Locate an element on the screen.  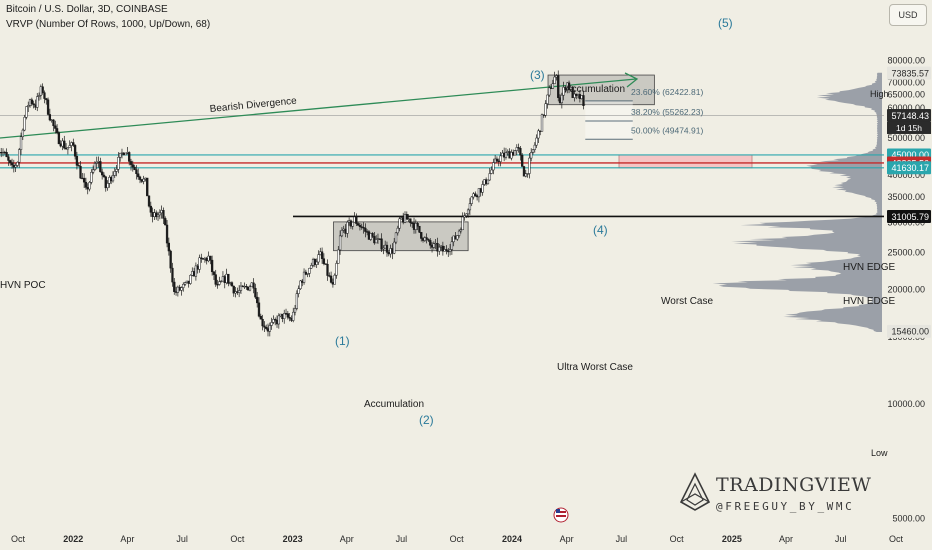
hvn-lower-price-tag: 41630.17 is located at coordinates (909, 168).